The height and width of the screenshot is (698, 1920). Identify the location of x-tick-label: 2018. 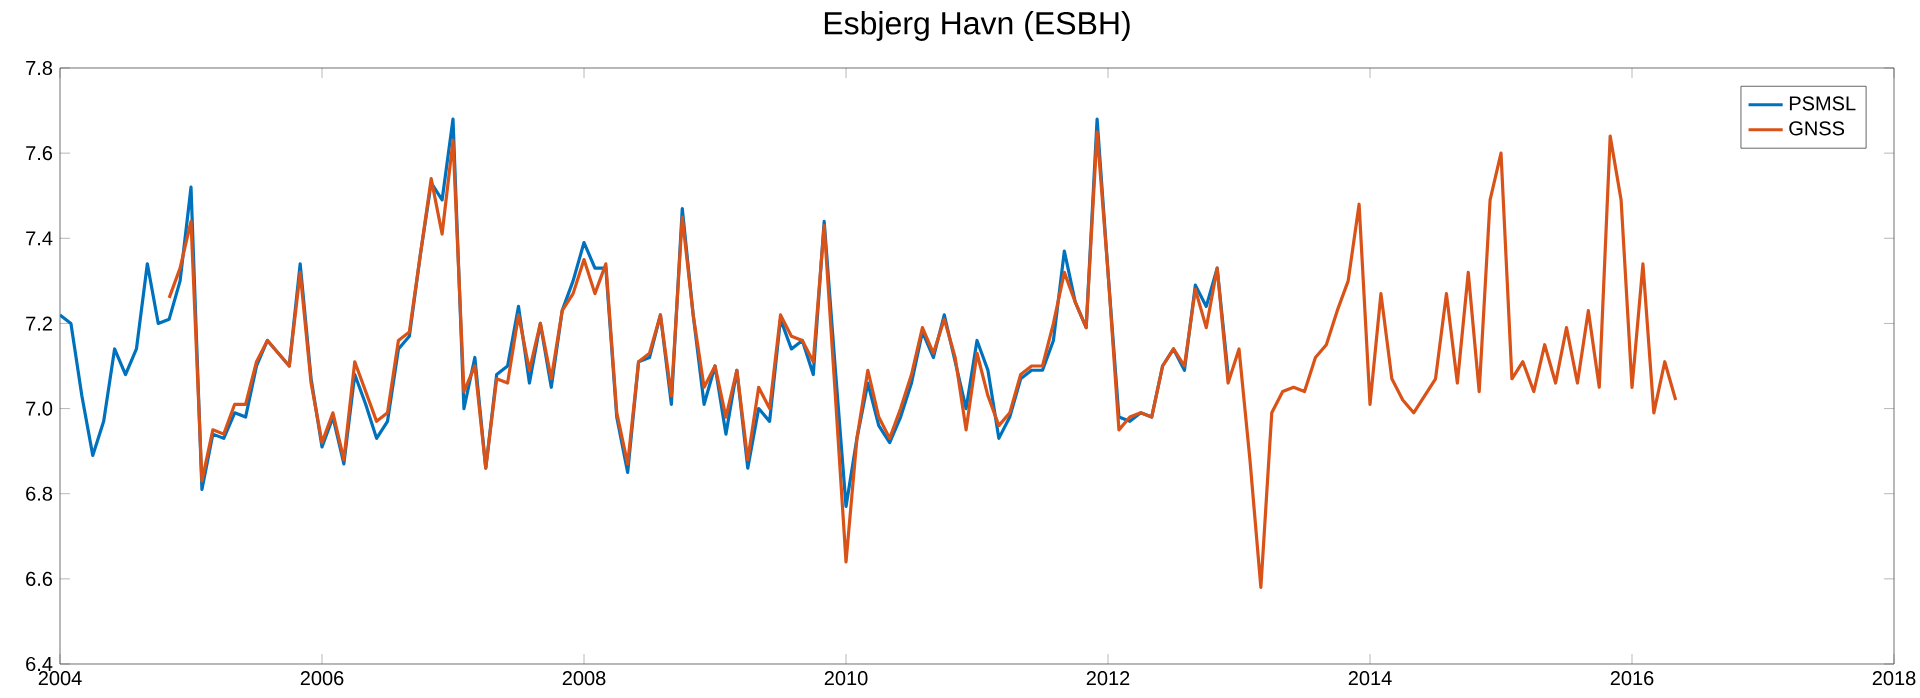
(1894, 678).